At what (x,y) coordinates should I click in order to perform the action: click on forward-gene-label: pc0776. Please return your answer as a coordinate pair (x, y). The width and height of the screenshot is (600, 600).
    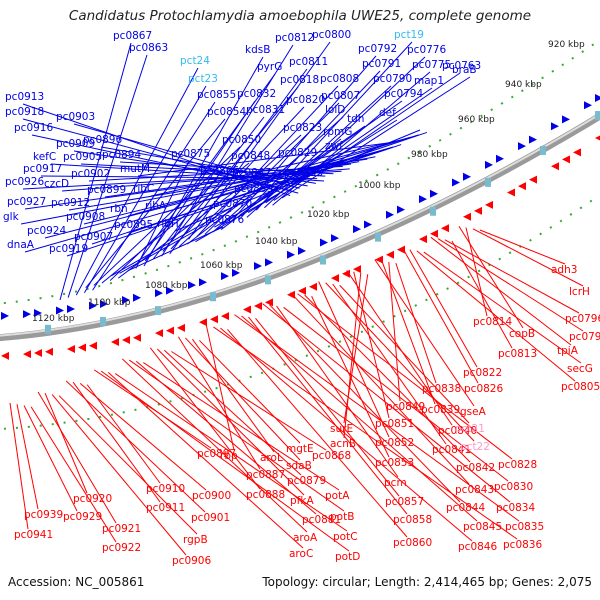
    Looking at the image, I should click on (426, 50).